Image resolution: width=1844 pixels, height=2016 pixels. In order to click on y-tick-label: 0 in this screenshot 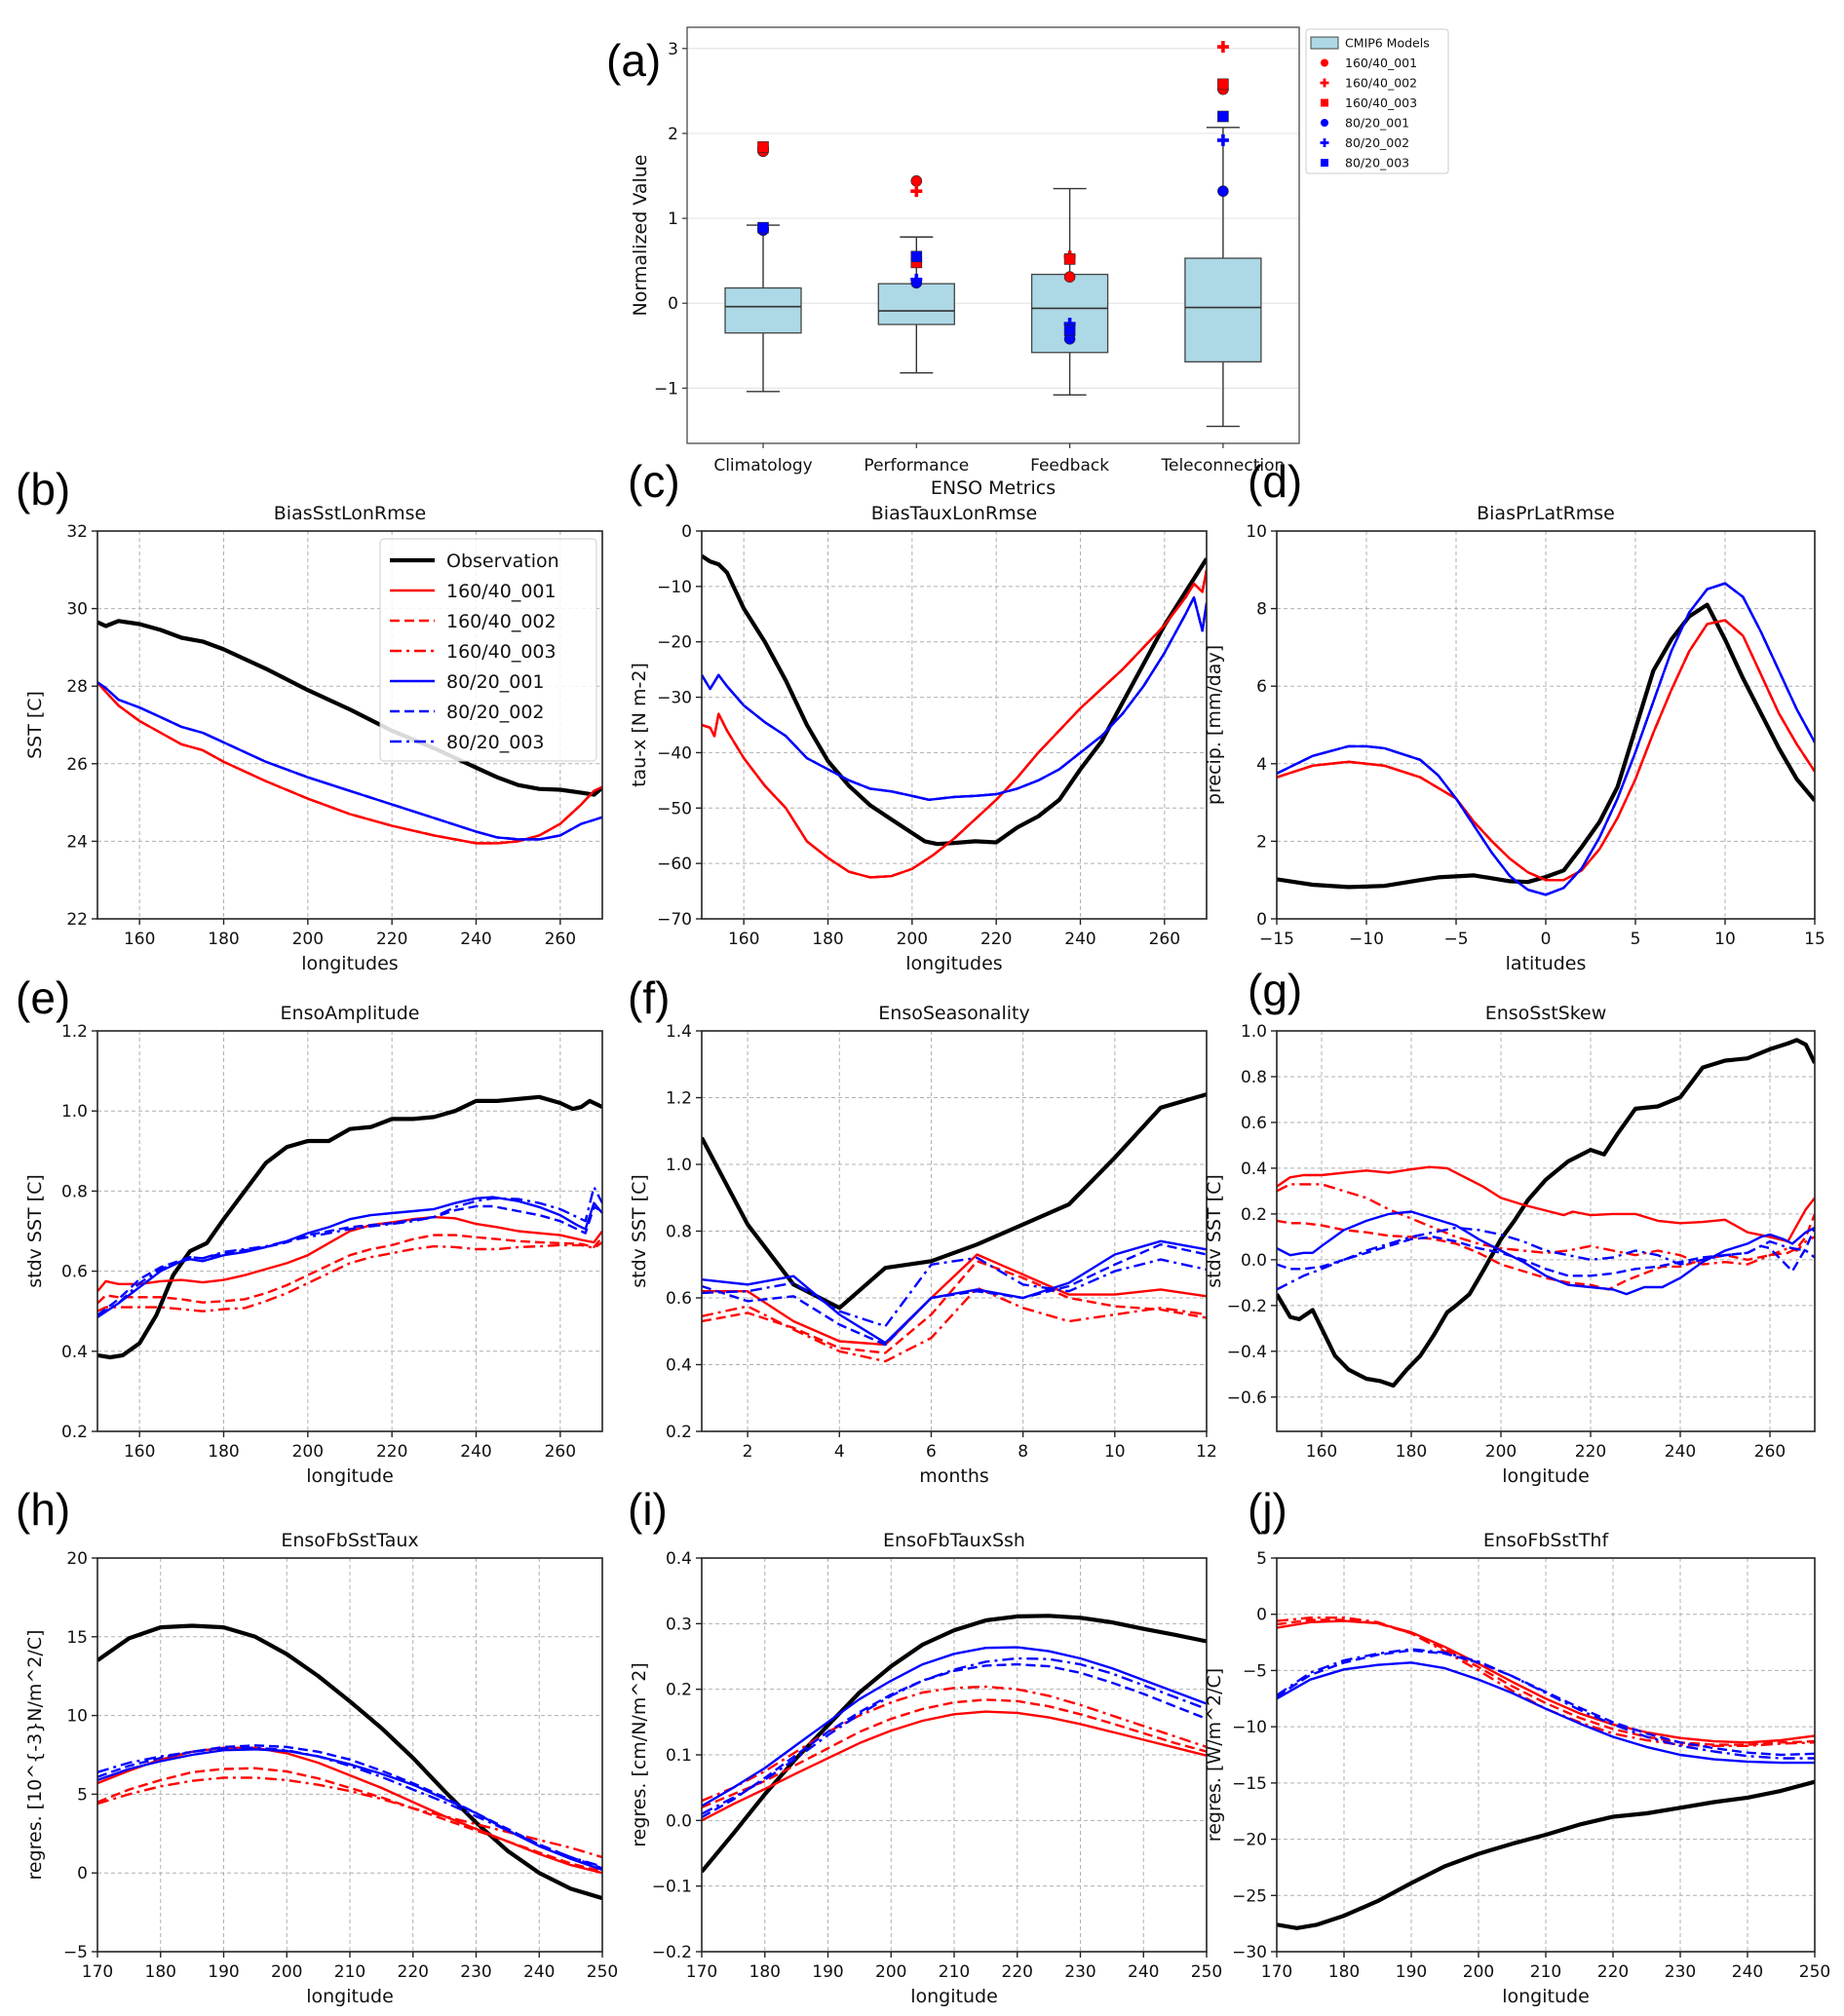, I will do `click(1261, 1615)`.